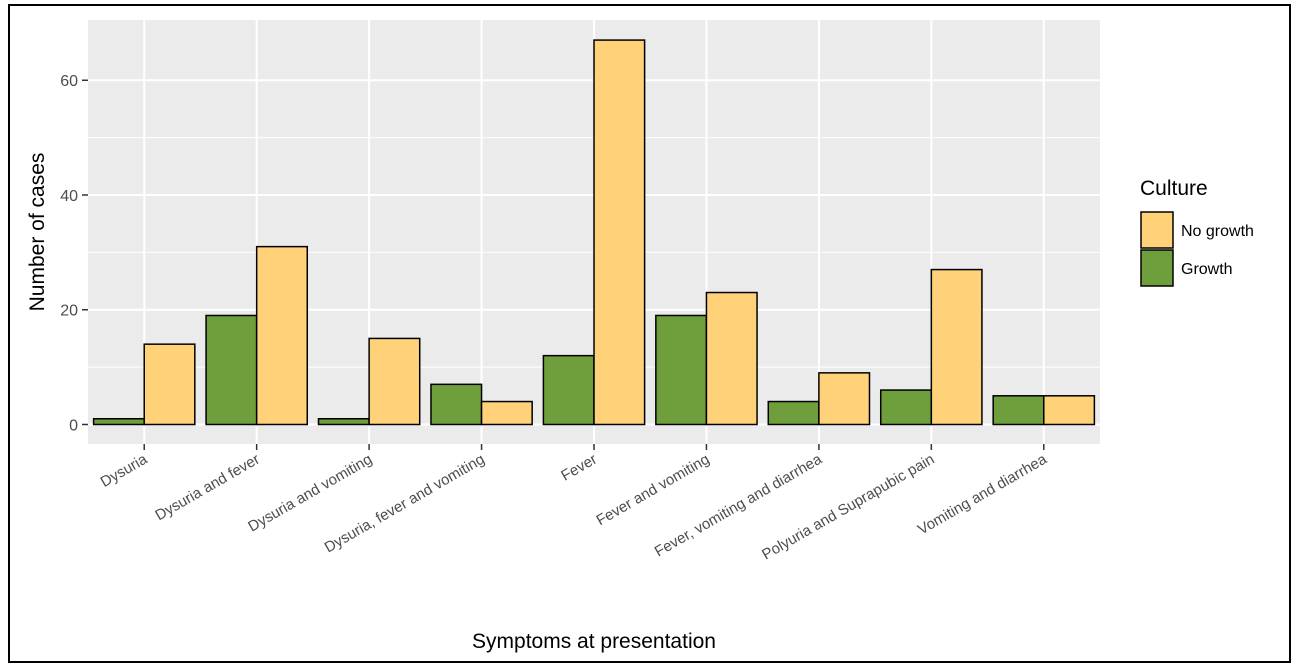  What do you see at coordinates (1157, 230) in the screenshot?
I see `legend-key-no-growth` at bounding box center [1157, 230].